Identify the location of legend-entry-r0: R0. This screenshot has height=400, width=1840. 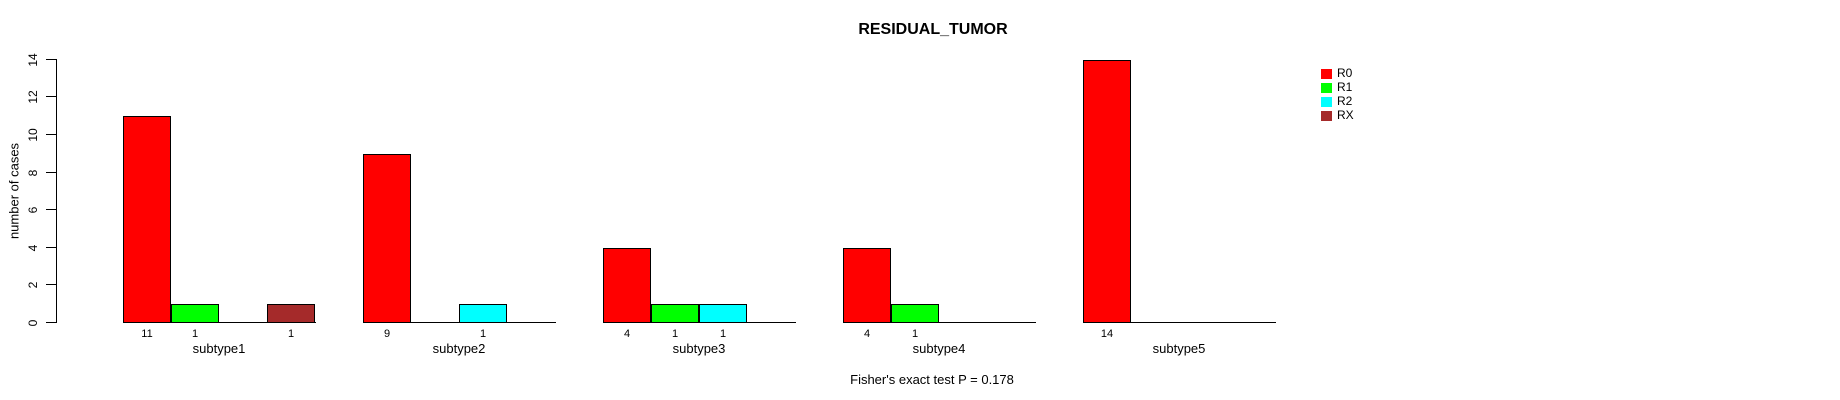
(1337, 73).